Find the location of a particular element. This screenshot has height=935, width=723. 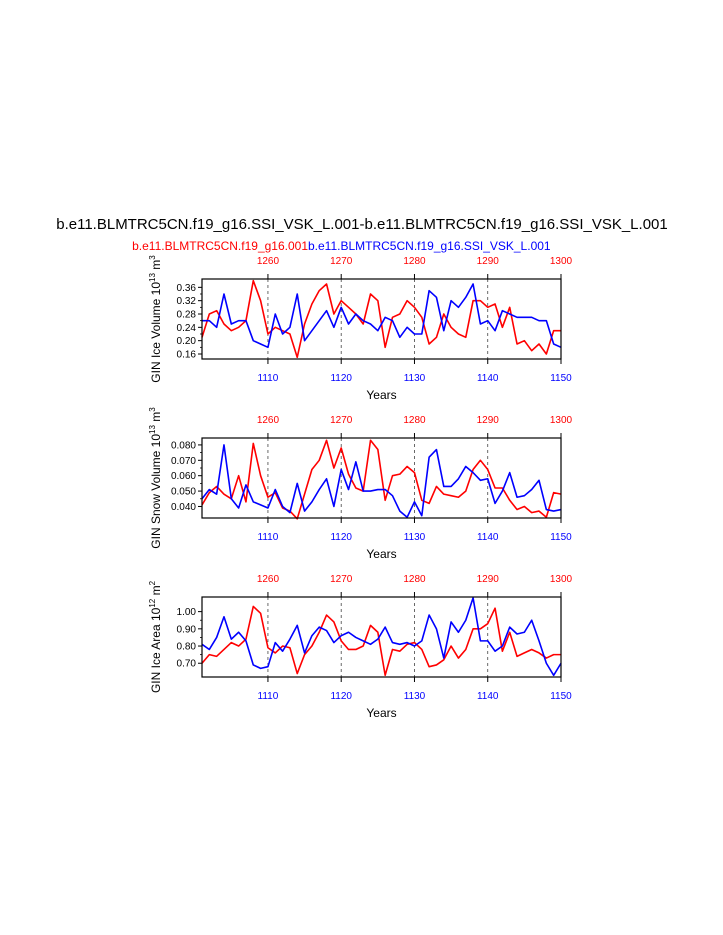

y-tick-label: 0.050 is located at coordinates (183, 492).